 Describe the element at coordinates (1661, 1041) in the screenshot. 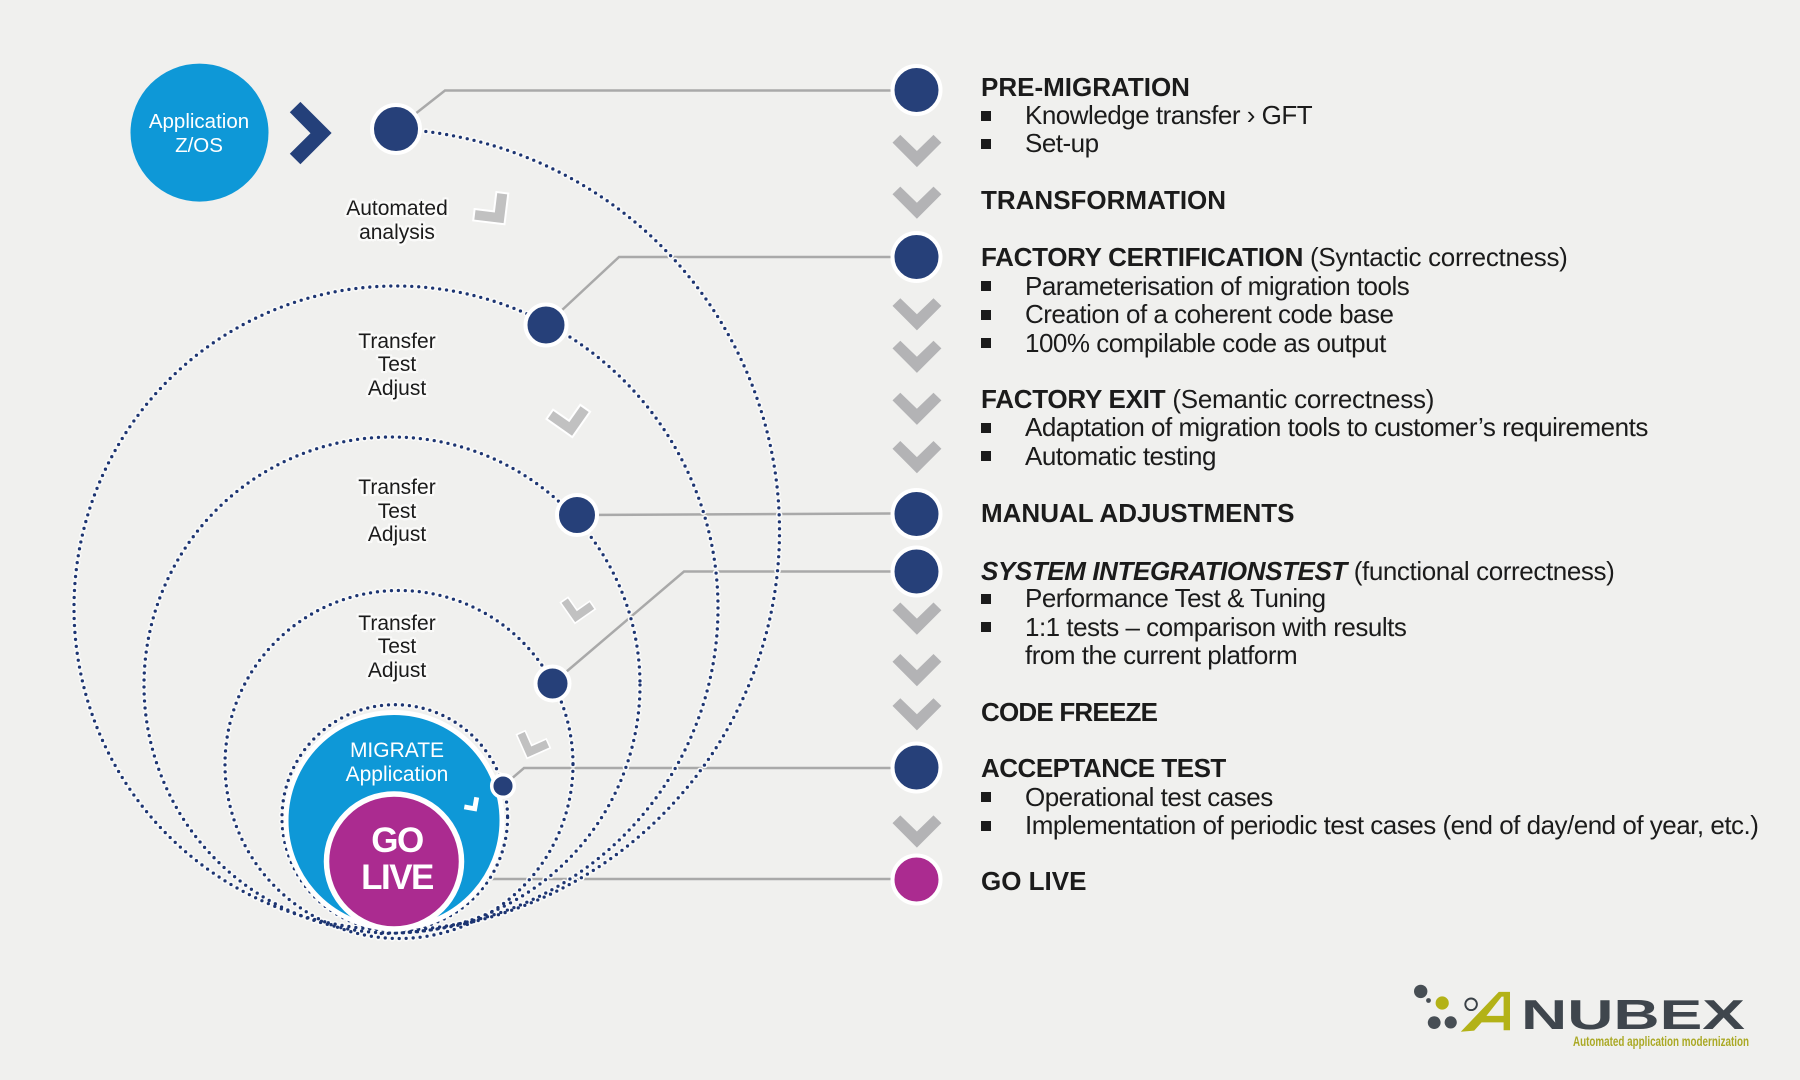

I see `svg-text:Automated application moderniz: Automated application modernization` at that location.